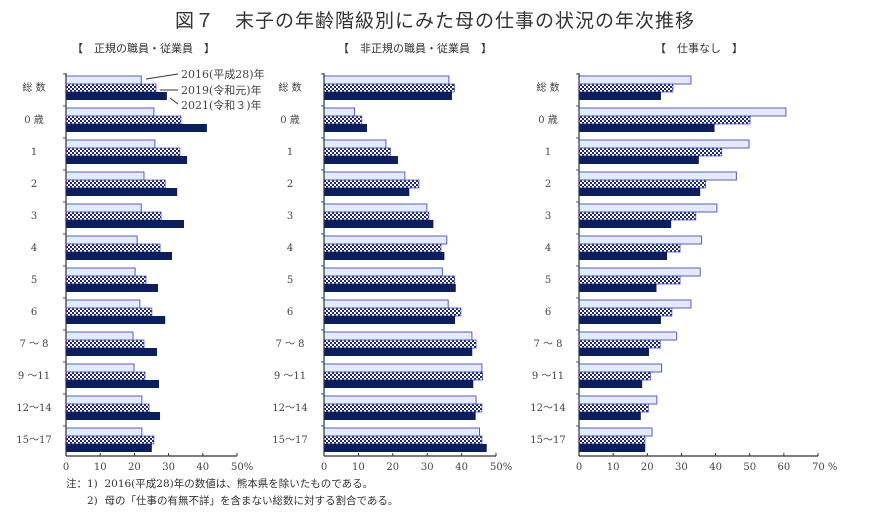  What do you see at coordinates (640, 240) in the screenshot?
I see `bar-4-s0` at bounding box center [640, 240].